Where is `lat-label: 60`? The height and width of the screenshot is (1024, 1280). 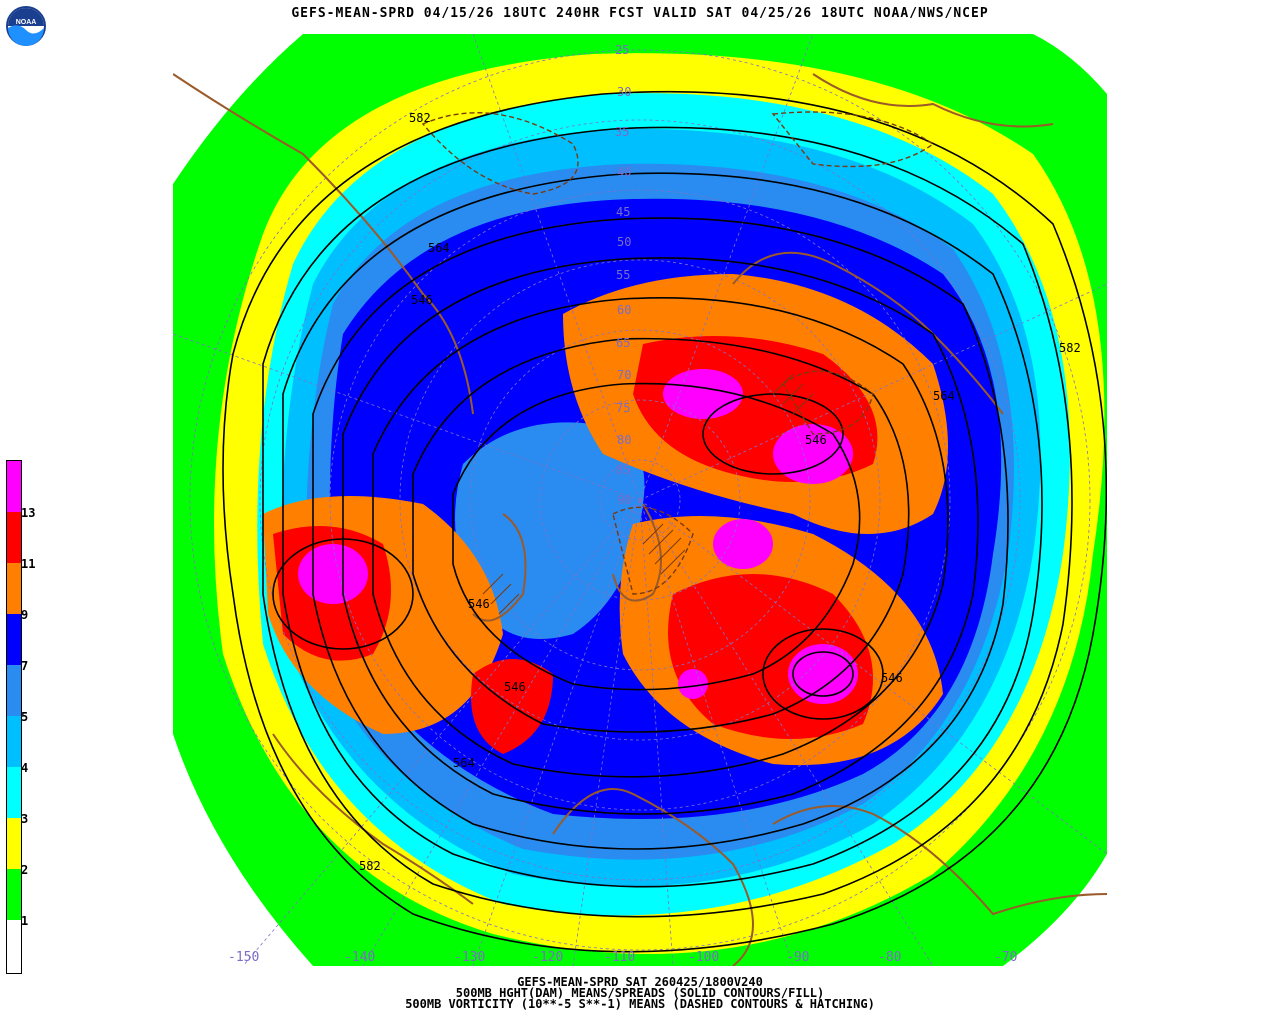
lat-label: 60 is located at coordinates (624, 310).